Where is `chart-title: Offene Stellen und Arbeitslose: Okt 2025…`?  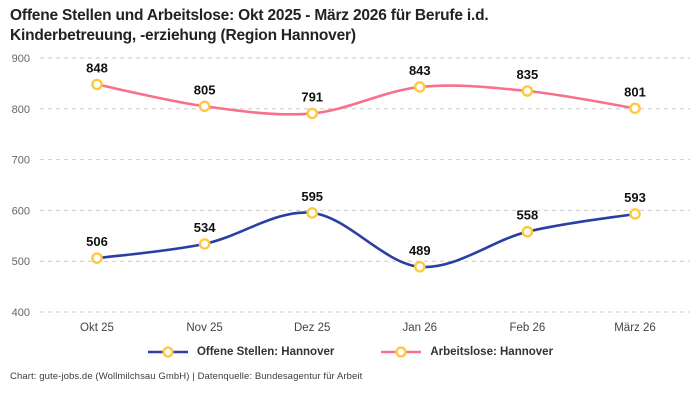
chart-title: Offene Stellen und Arbeitslose: Okt 2025… is located at coordinates (350, 23).